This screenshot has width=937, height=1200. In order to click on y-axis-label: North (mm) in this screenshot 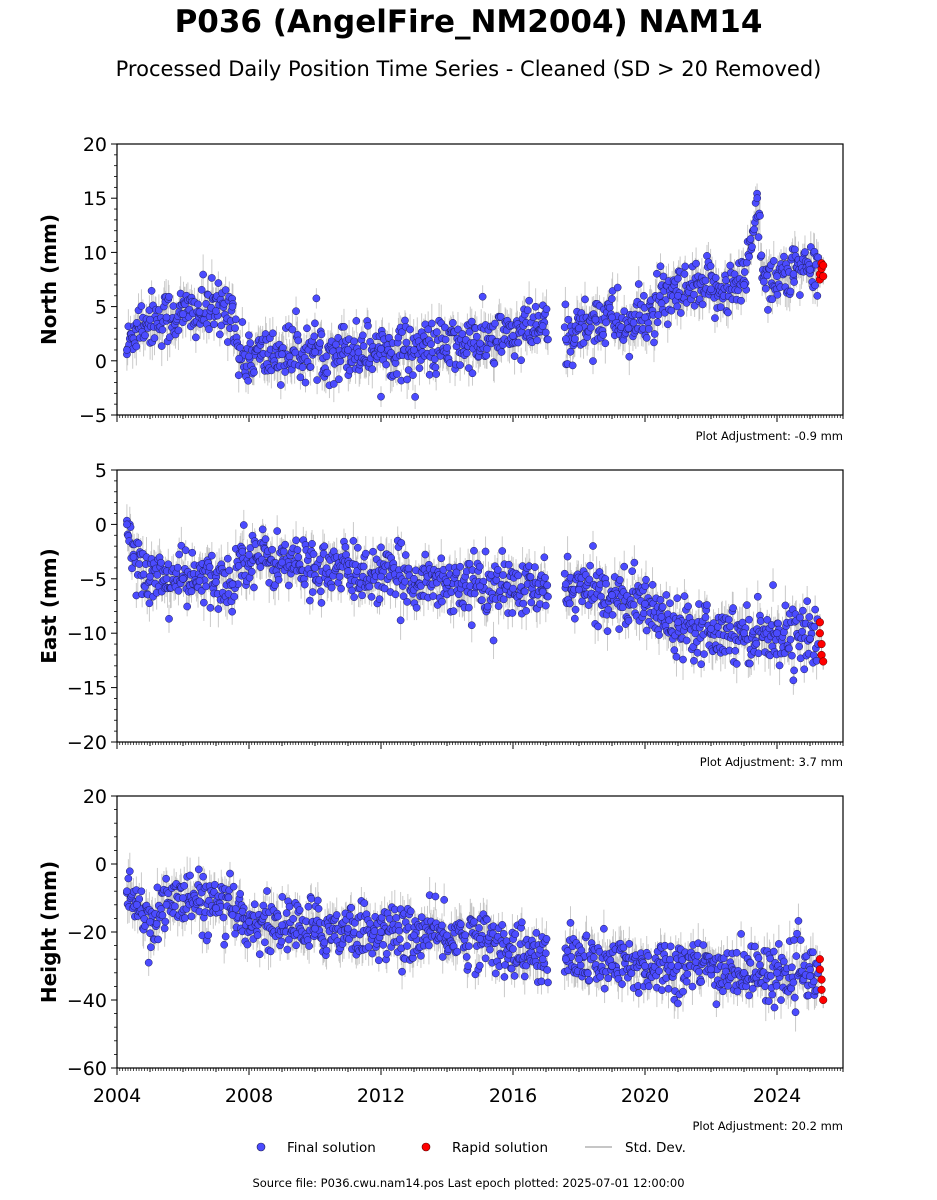, I will do `click(49, 279)`.